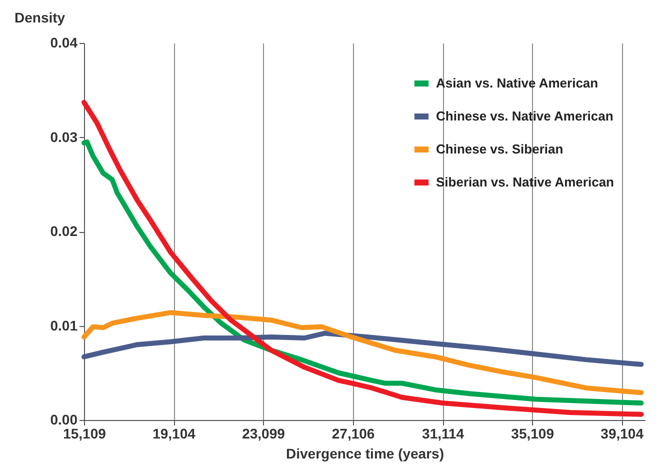 The image size is (670, 472). What do you see at coordinates (353, 434) in the screenshot?
I see `x-tick-label: 27,106` at bounding box center [353, 434].